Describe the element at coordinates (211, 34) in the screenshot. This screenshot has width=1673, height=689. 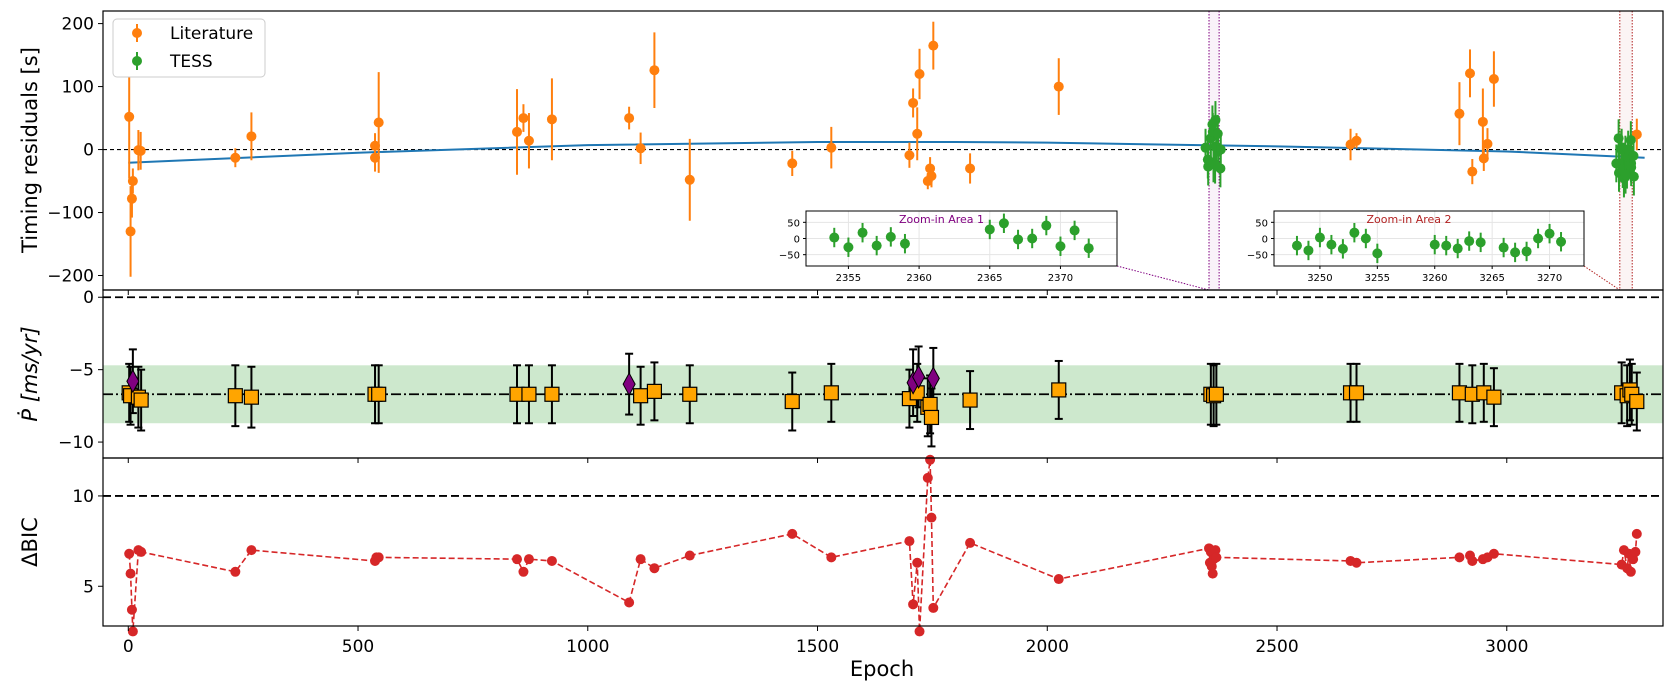
I see `legend-literature-label: Literature` at that location.